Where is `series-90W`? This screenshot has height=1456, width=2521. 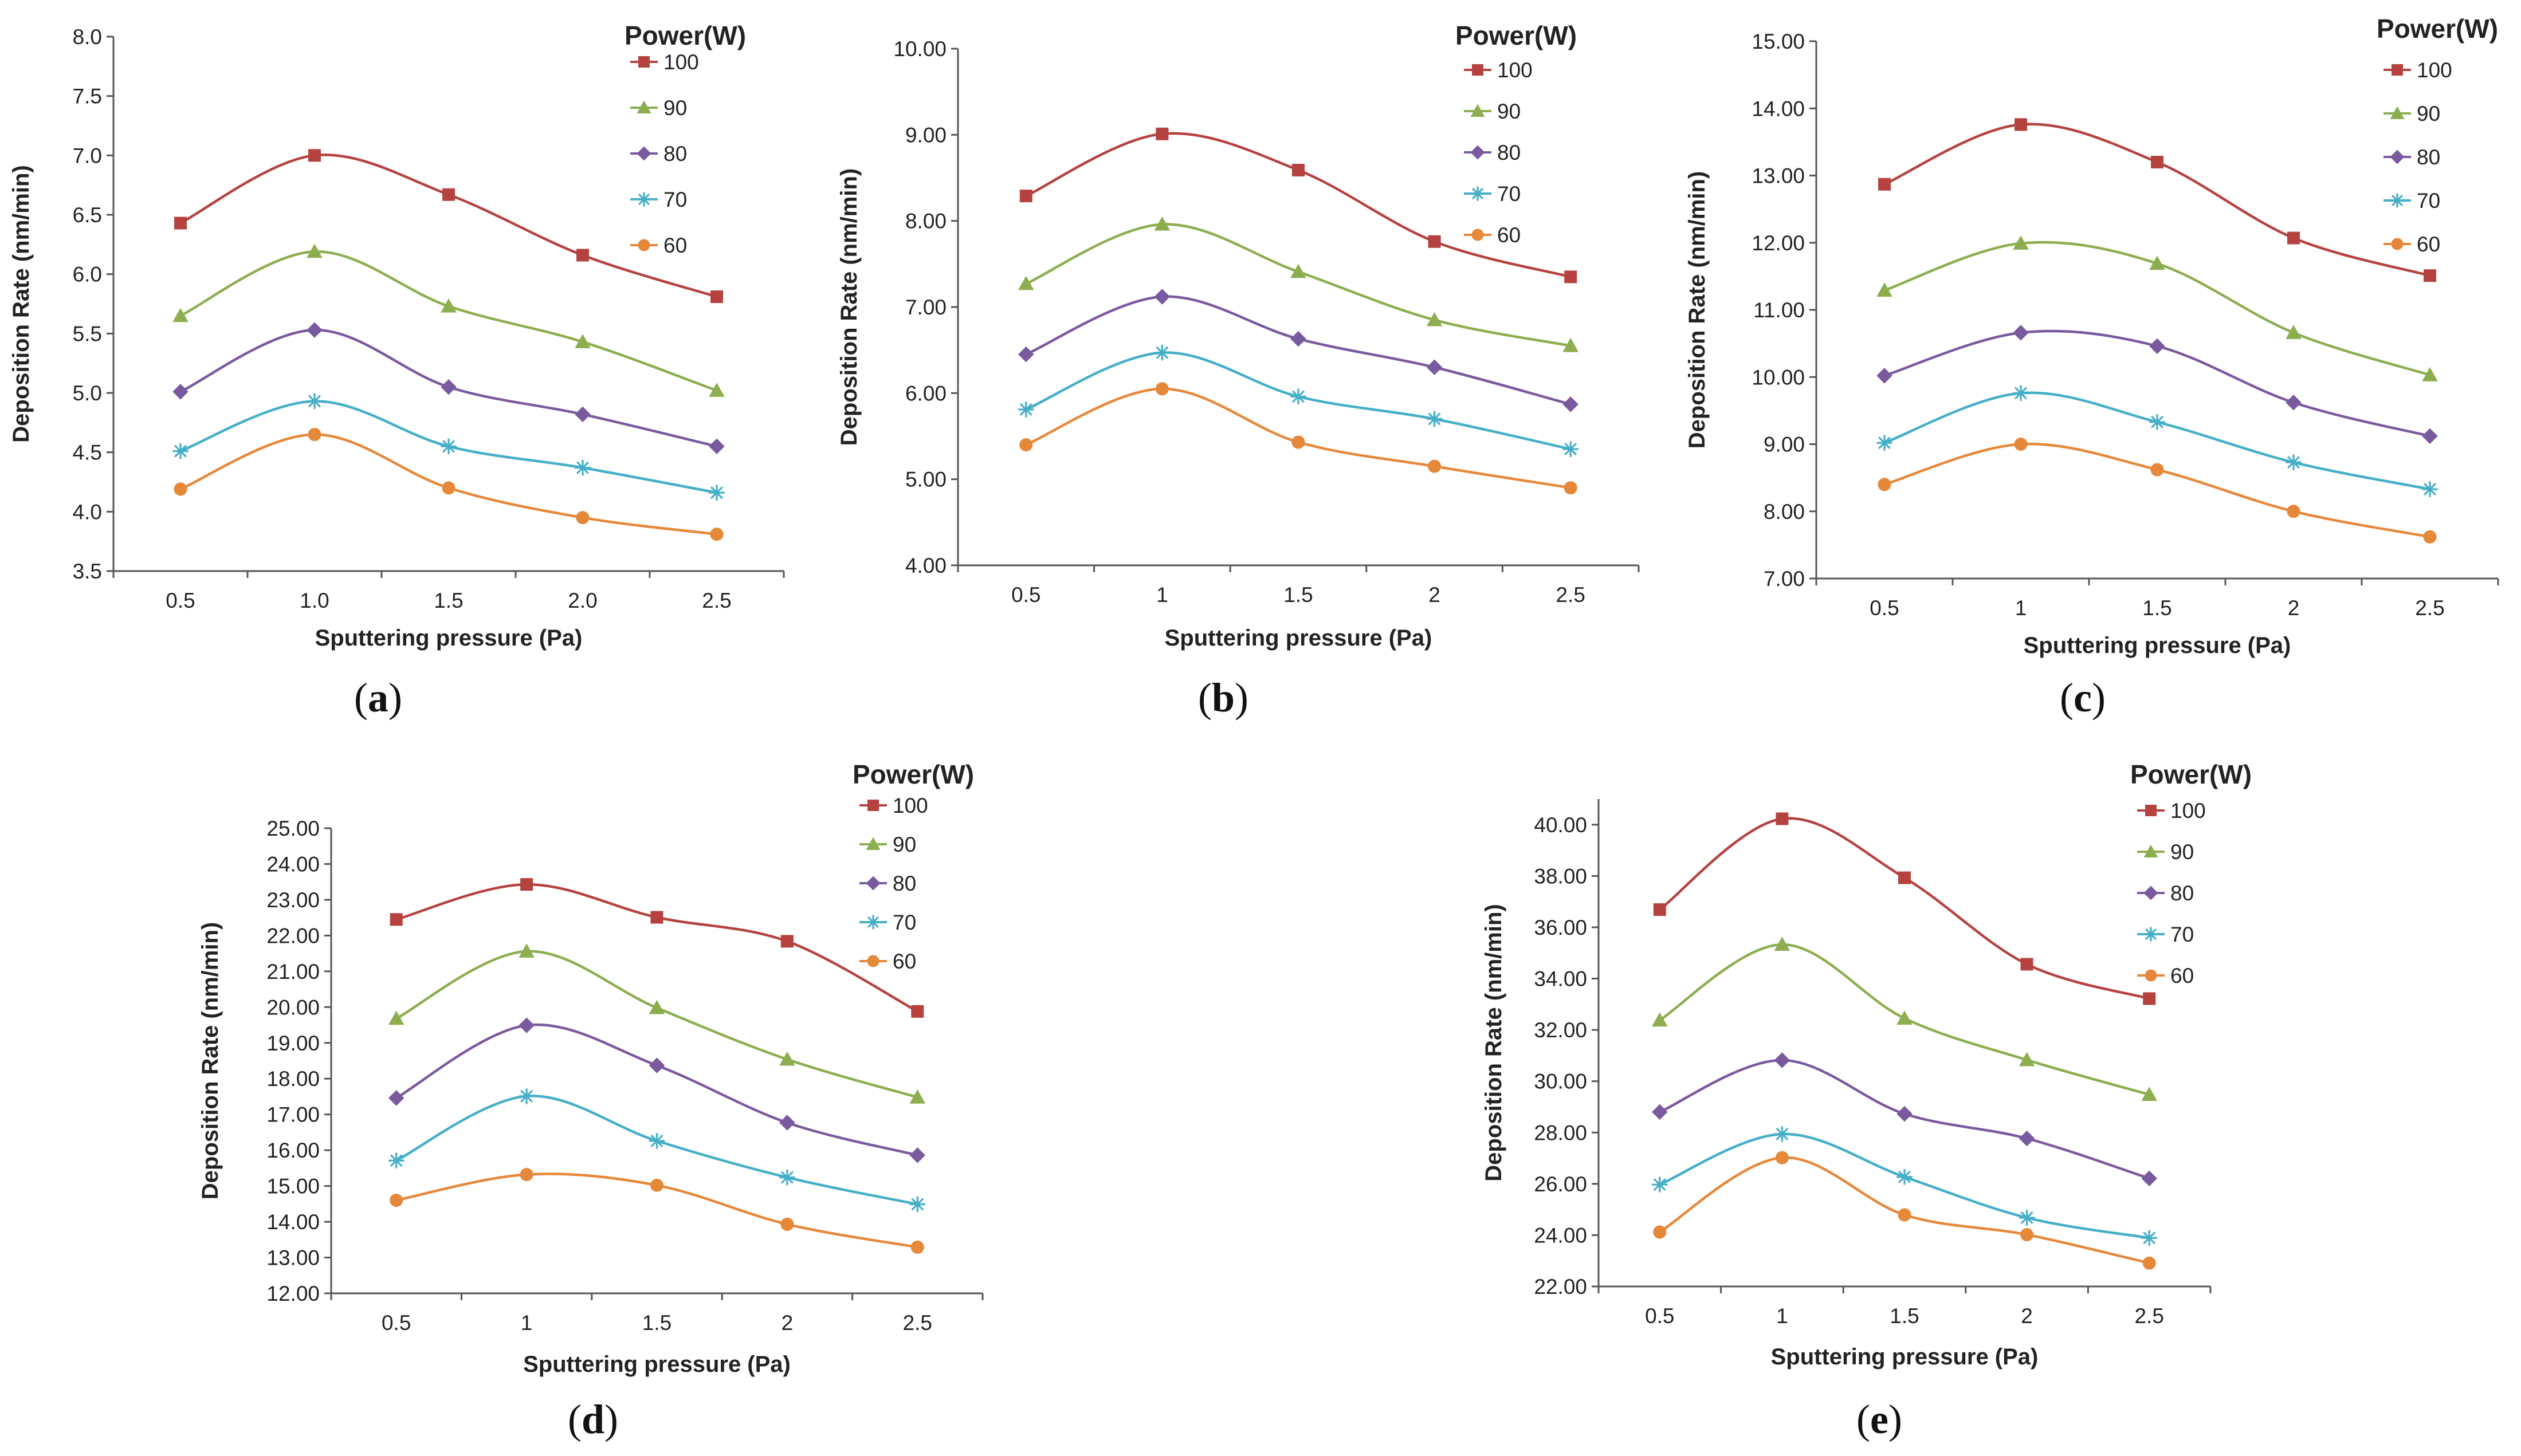 series-90W is located at coordinates (449, 320).